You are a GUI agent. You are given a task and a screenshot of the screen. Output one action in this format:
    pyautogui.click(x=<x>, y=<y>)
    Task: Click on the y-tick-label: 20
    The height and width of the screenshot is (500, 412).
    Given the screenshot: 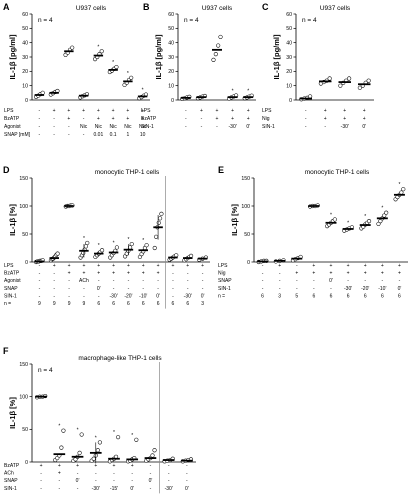 What is the action you would take?
    pyautogui.click(x=171, y=72)
    